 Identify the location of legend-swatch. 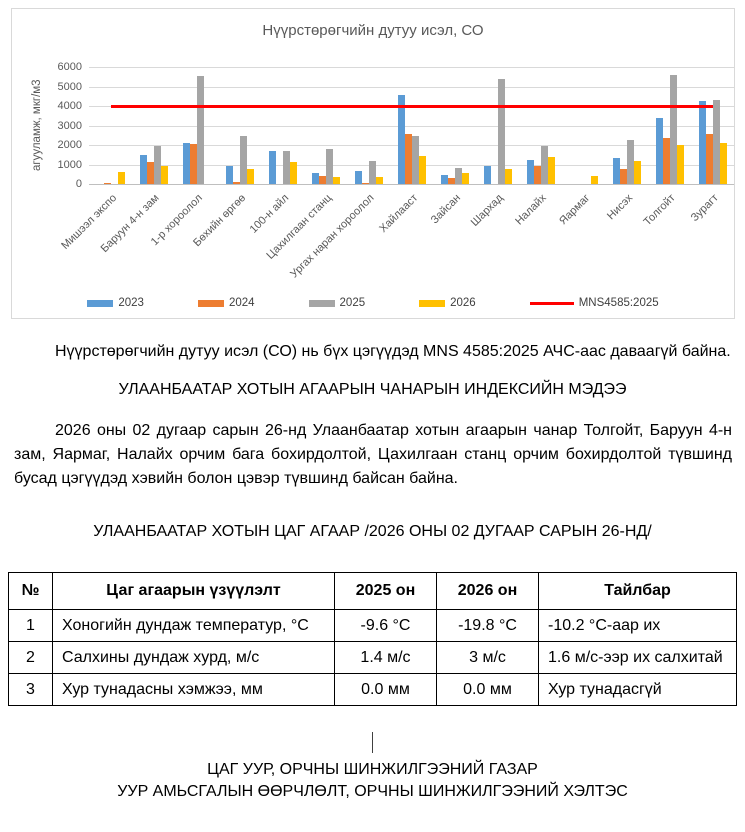
(321, 303).